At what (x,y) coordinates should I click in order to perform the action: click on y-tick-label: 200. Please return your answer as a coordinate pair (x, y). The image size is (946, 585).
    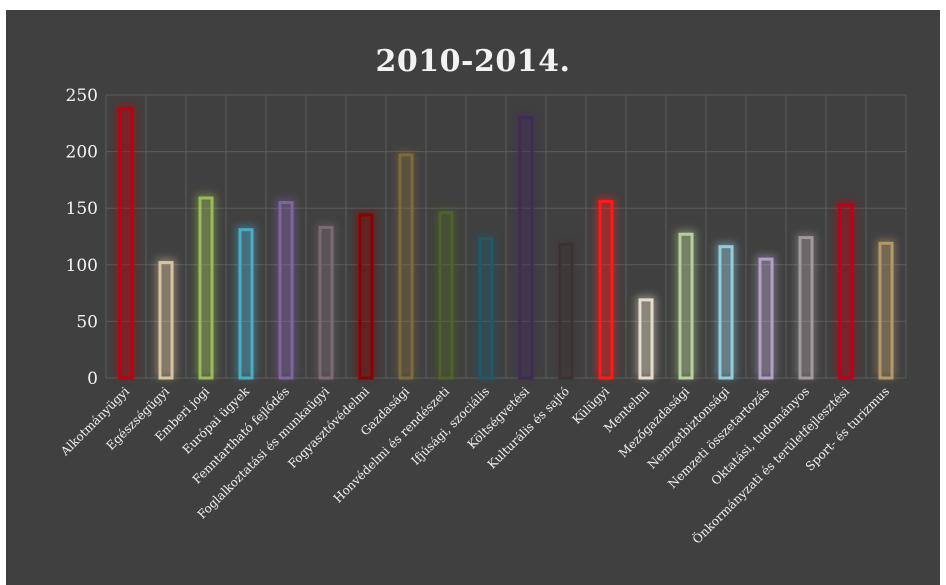
    Looking at the image, I should click on (82, 153).